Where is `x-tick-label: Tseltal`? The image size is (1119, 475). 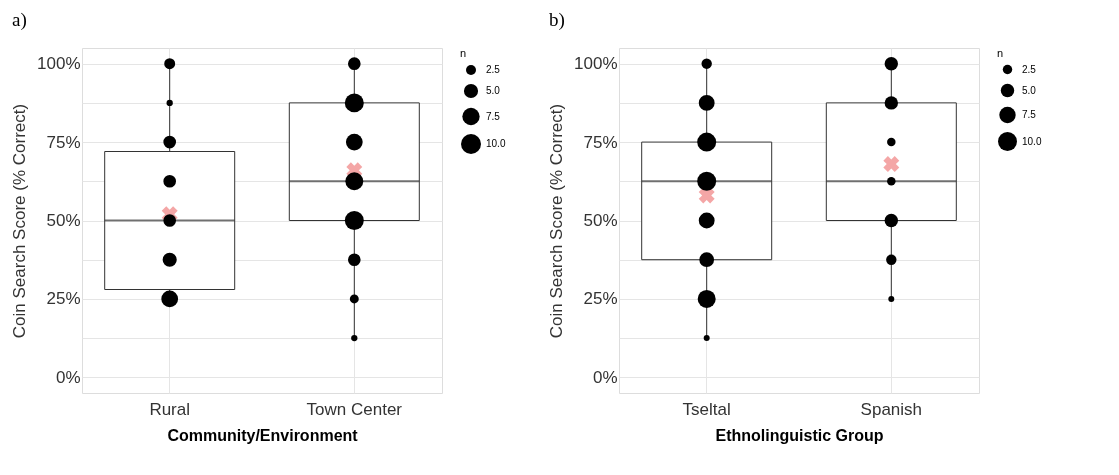 x-tick-label: Tseltal is located at coordinates (706, 409).